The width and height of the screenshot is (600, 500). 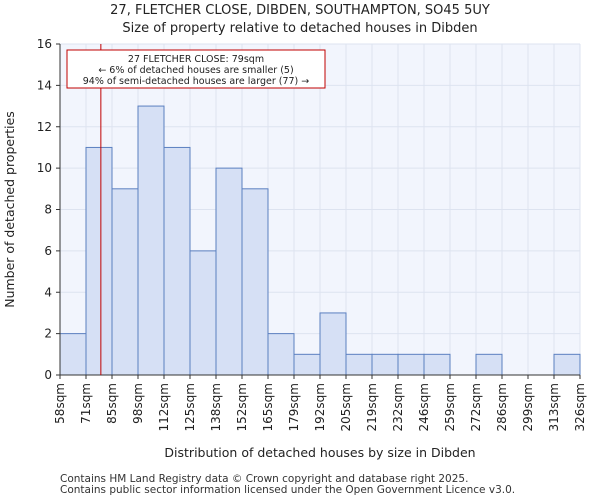 I want to click on y-tick-label: 2, so click(x=48, y=334).